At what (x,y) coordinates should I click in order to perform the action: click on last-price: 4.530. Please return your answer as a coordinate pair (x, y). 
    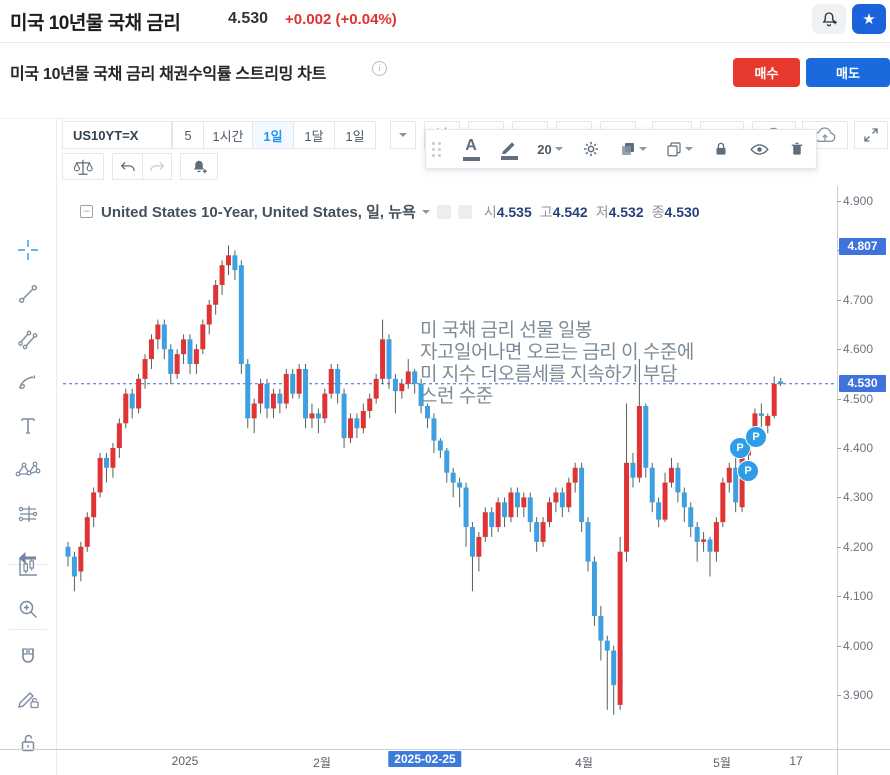
    Looking at the image, I should click on (248, 18).